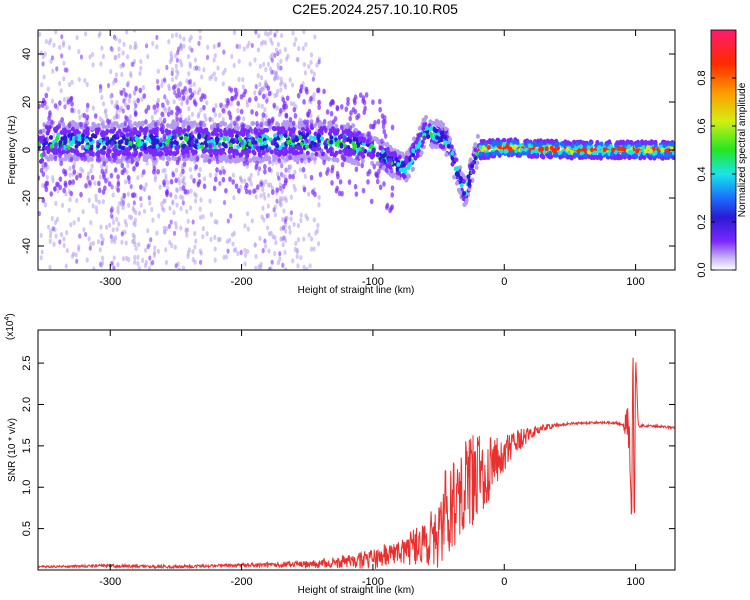 The width and height of the screenshot is (750, 600). I want to click on snr-scale-label: (x104), so click(10, 326).